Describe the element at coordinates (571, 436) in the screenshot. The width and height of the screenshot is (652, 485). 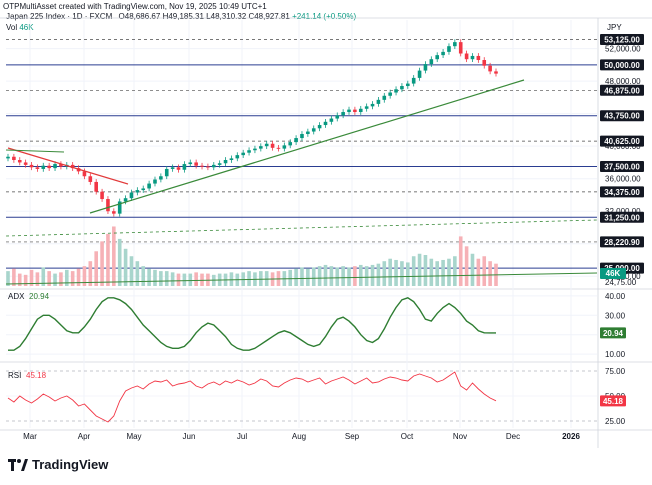
I see `x-tick-label: 2026` at that location.